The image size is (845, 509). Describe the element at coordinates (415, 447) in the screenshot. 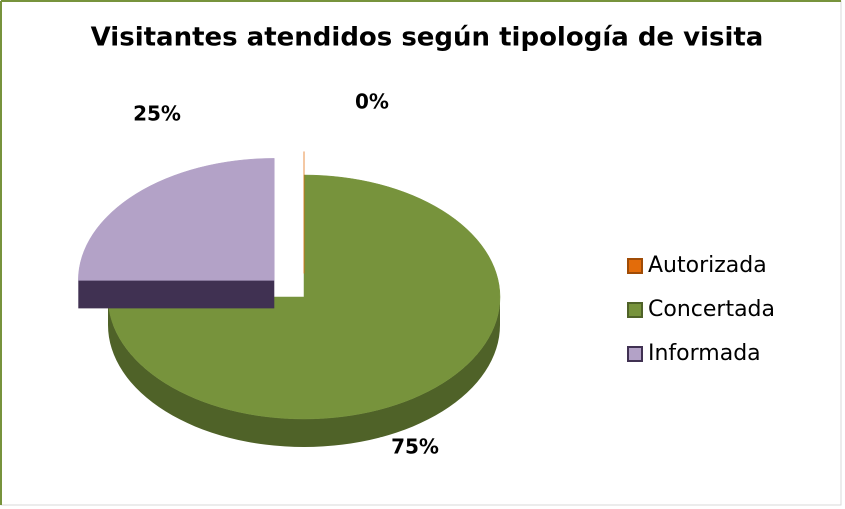

I see `data-label: 75%` at that location.